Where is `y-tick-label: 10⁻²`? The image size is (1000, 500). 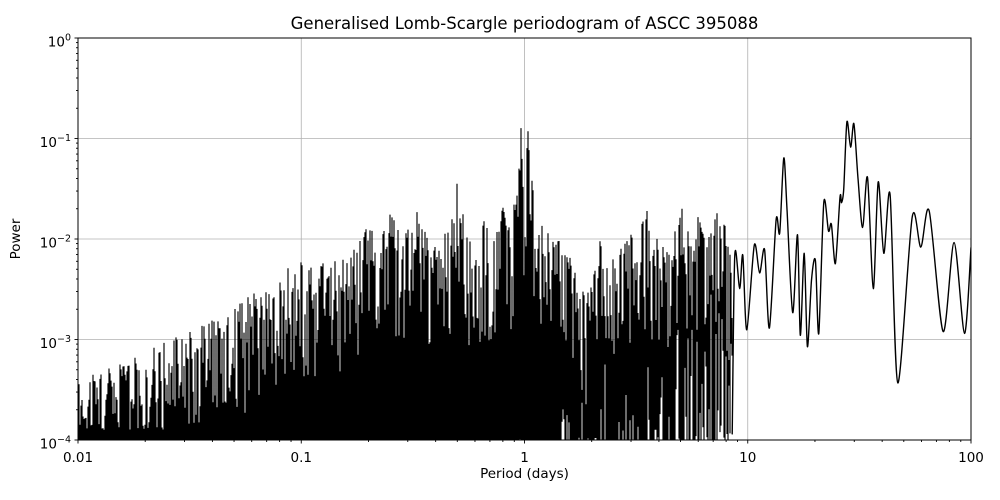 y-tick-label: 10⁻² is located at coordinates (55, 243).